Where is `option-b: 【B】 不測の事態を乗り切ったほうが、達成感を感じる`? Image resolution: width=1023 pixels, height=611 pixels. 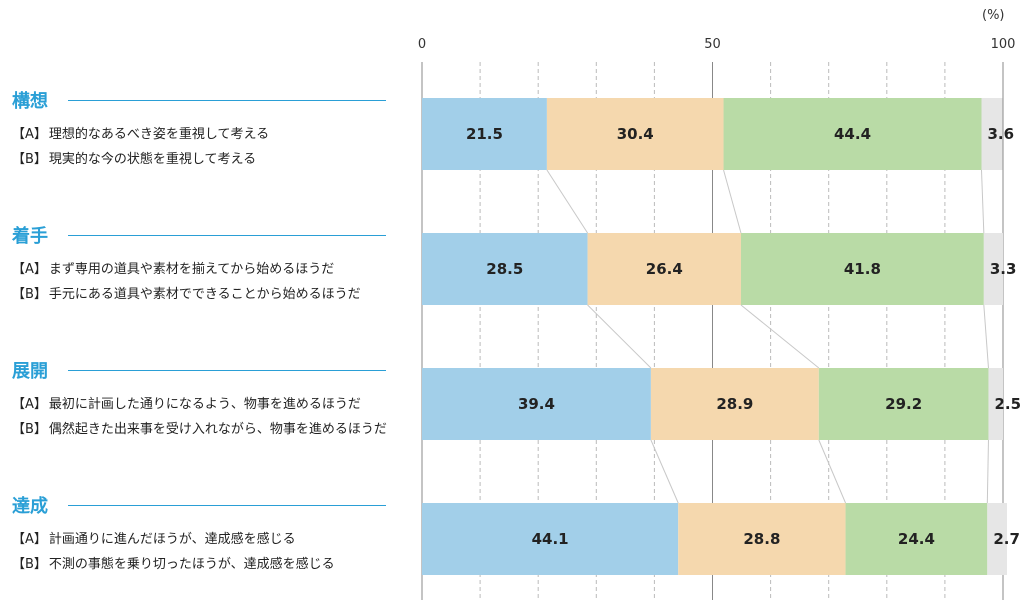 option-b: 【B】 不測の事態を乗り切ったほうが、達成感を感じる is located at coordinates (202, 564).